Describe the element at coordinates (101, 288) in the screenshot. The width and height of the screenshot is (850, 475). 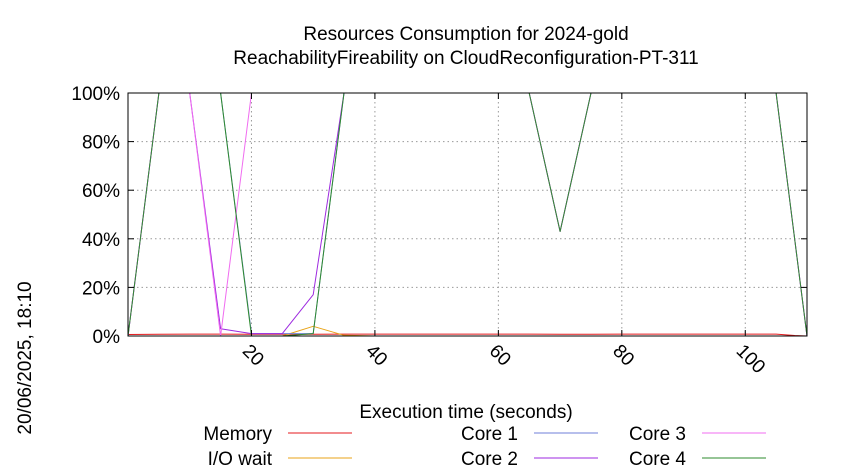
I see `y-tick-label: 20%` at that location.